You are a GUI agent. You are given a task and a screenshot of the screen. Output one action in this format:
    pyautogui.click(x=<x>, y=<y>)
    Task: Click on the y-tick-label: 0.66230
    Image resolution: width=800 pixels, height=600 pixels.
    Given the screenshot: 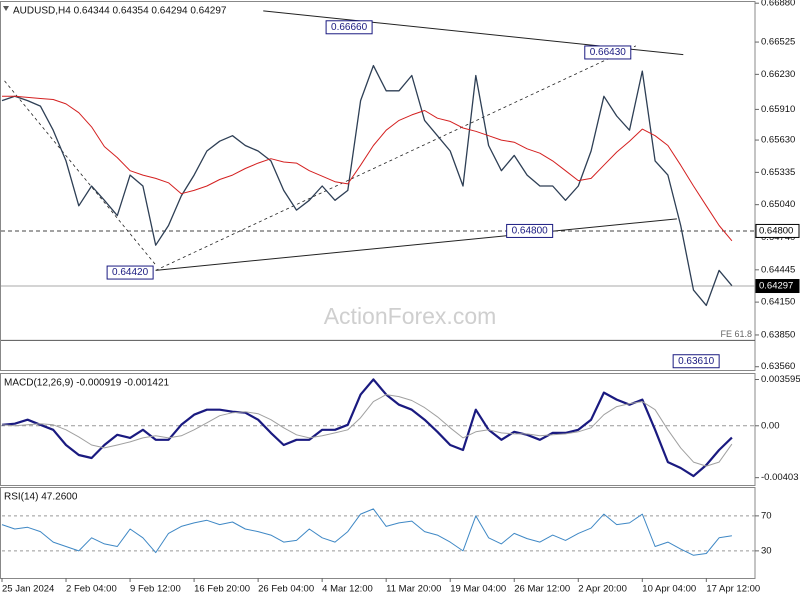 What is the action you would take?
    pyautogui.click(x=778, y=74)
    